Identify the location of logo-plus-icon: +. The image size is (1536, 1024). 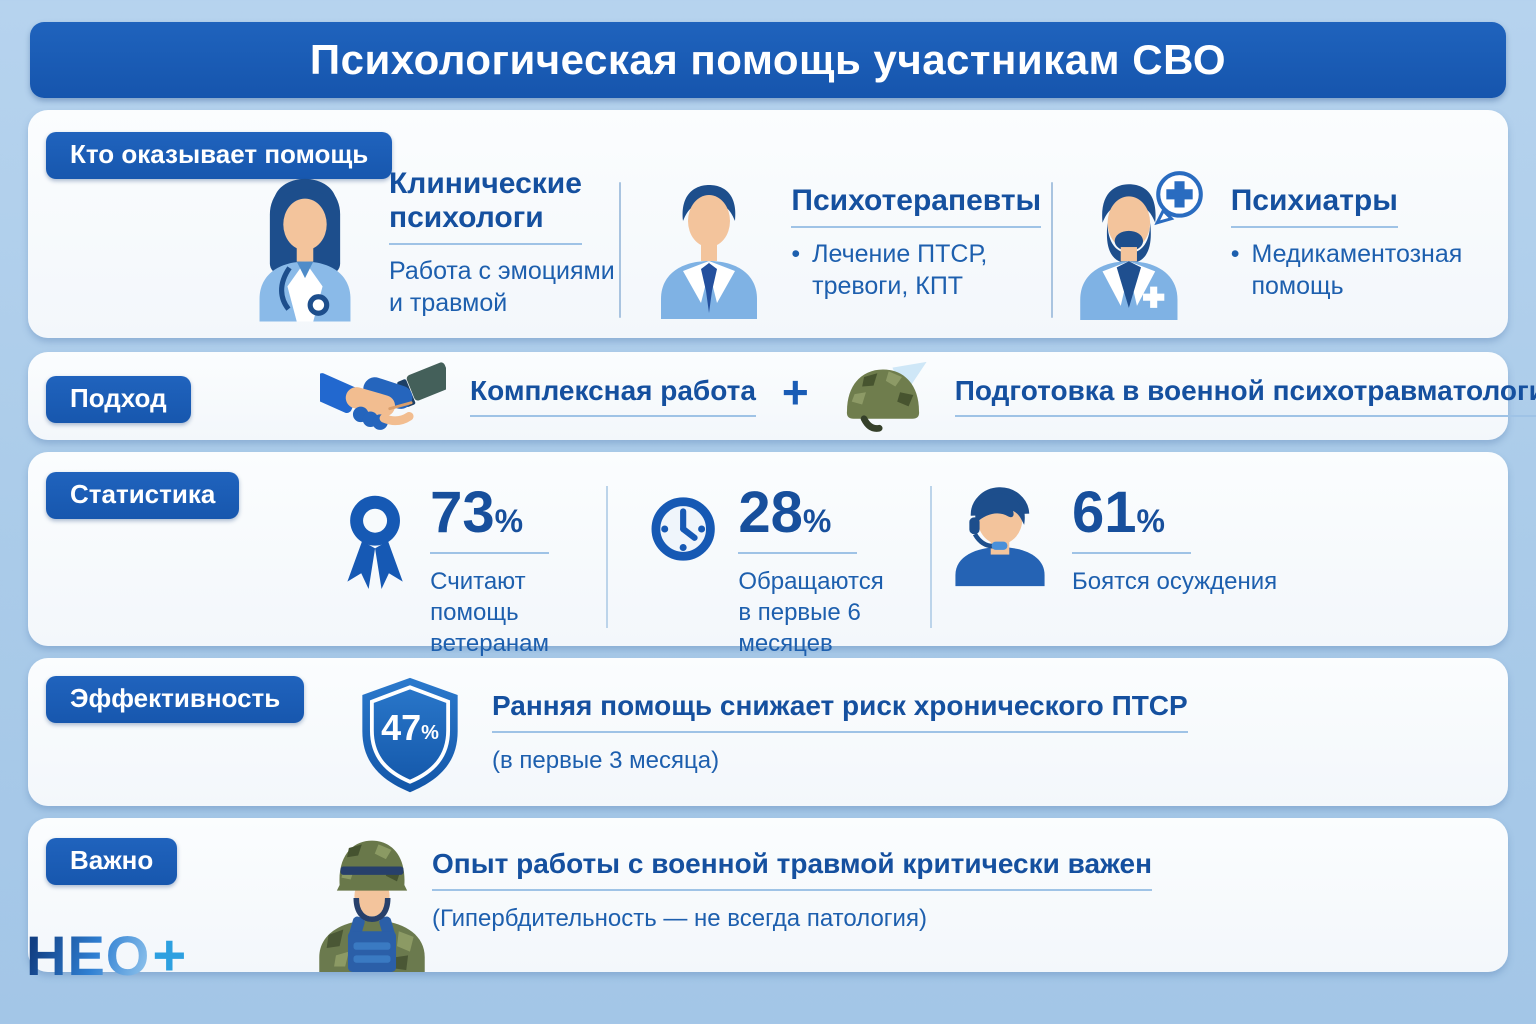
(169, 955).